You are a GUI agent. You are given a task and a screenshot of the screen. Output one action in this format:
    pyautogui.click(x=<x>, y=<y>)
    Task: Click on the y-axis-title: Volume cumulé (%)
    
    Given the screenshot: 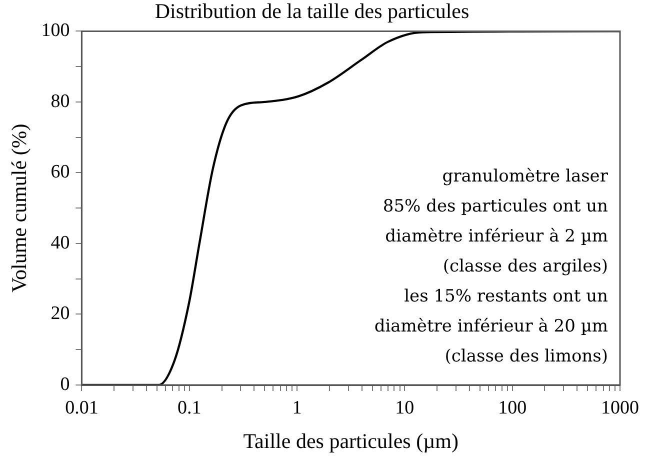 What is the action you would take?
    pyautogui.click(x=19, y=208)
    